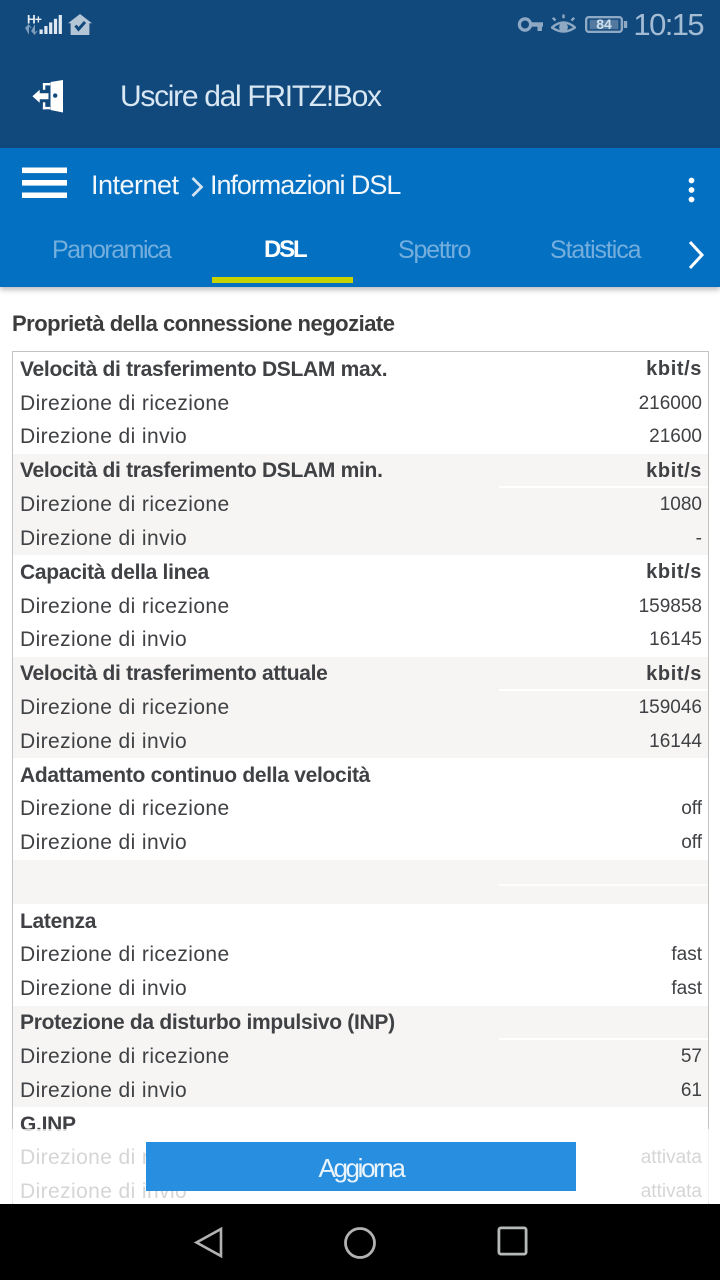  Describe the element at coordinates (34, 20) in the screenshot. I see `svg-text: H+` at that location.